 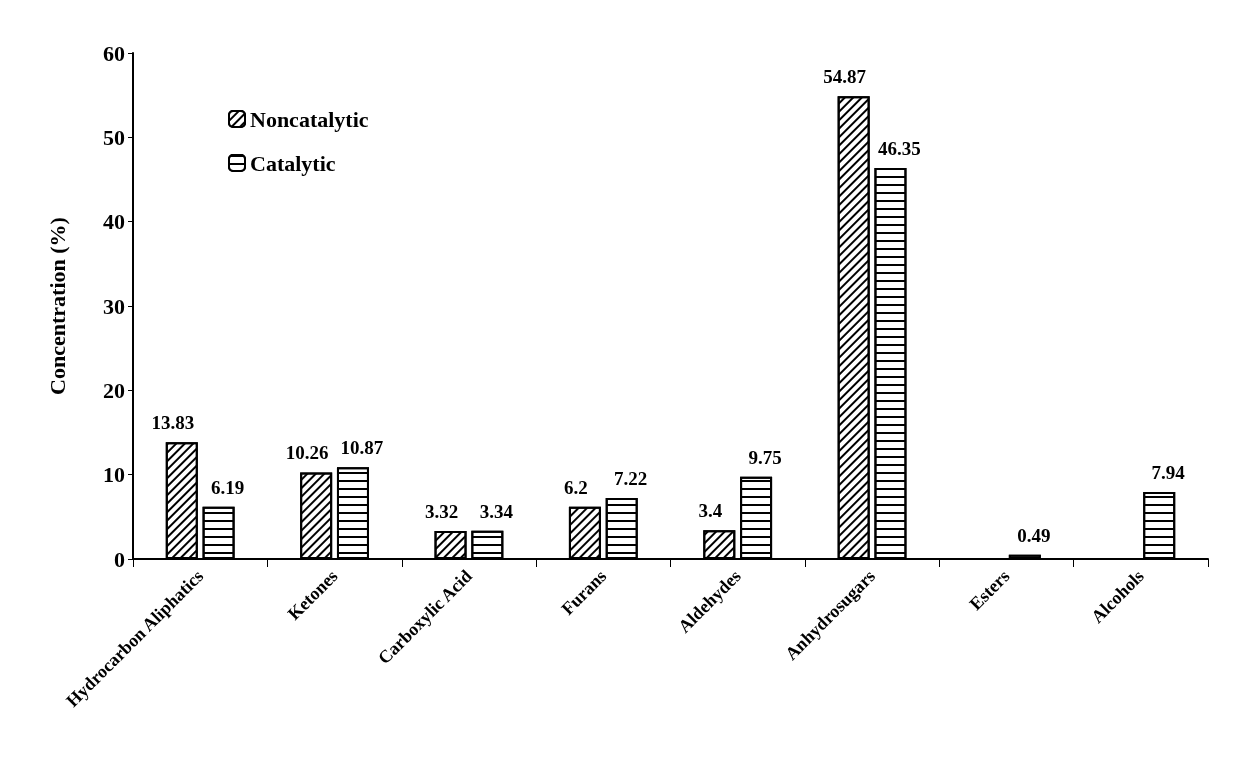 I want to click on y-tick-label: 0, so click(x=119, y=559).